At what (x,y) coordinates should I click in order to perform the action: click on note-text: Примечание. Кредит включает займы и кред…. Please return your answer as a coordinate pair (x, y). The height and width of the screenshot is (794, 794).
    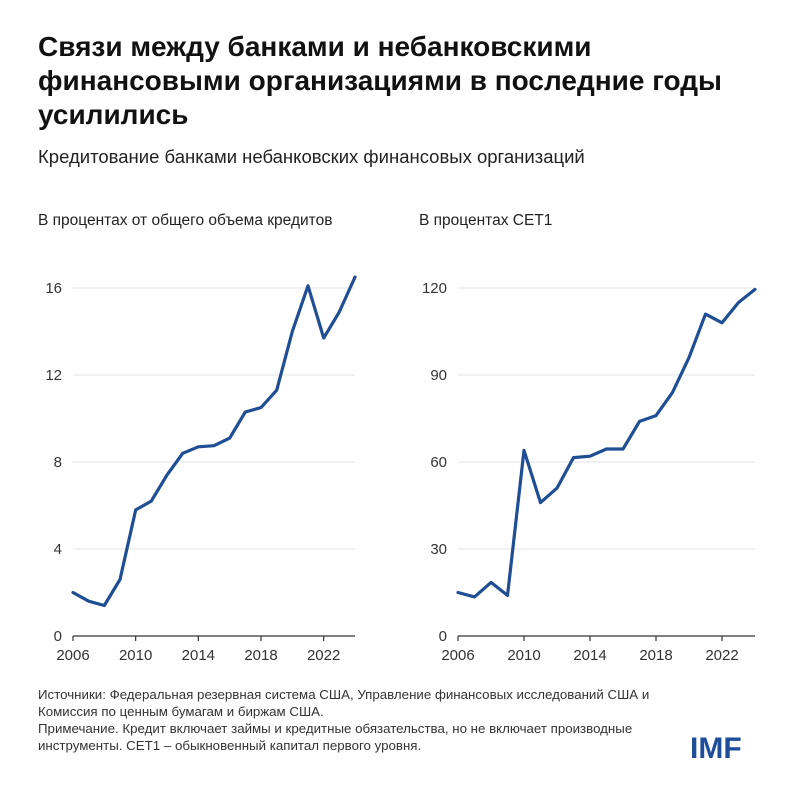
    Looking at the image, I should click on (335, 737).